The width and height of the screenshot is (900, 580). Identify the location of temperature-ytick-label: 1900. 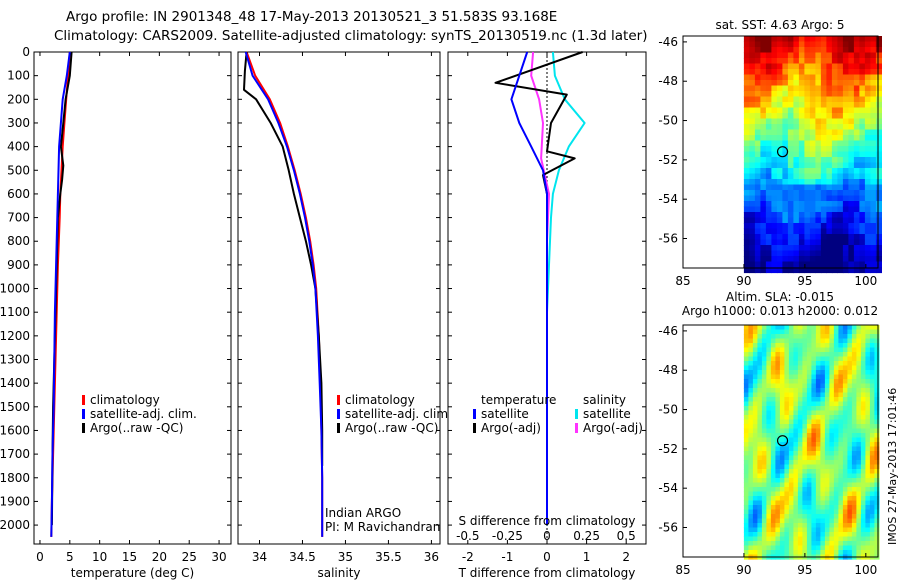
(15, 501).